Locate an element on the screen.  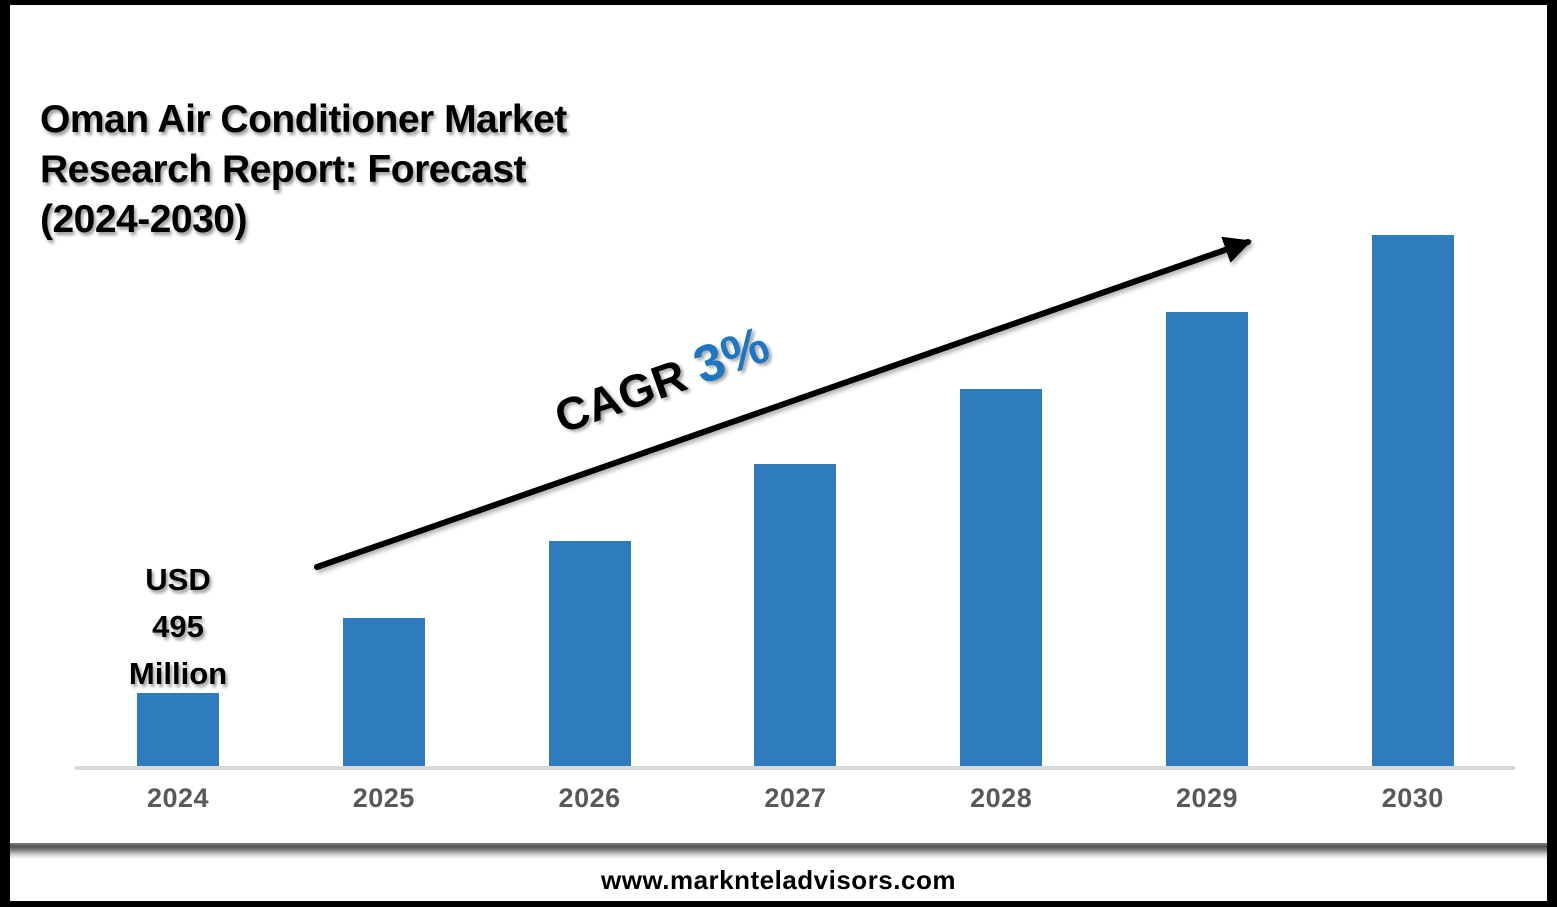
chart-title-line-3: (2024-2030) is located at coordinates (143, 219).